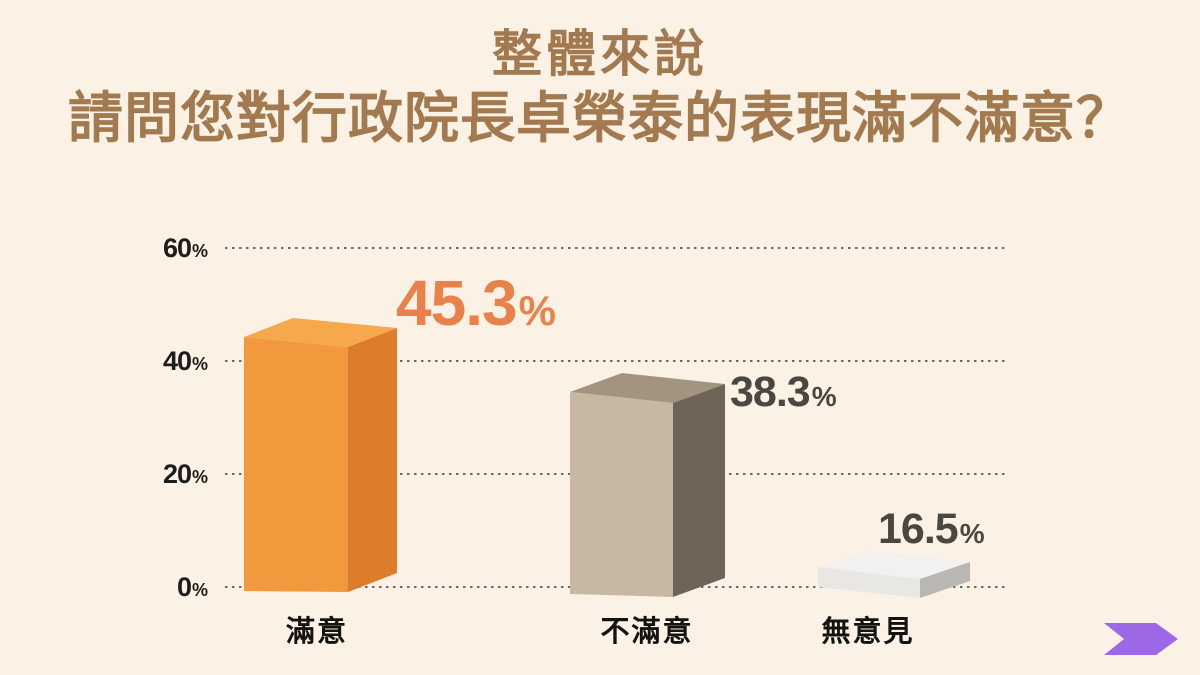 The width and height of the screenshot is (1200, 675). I want to click on y-axis-tick-20: 20%, so click(154, 474).